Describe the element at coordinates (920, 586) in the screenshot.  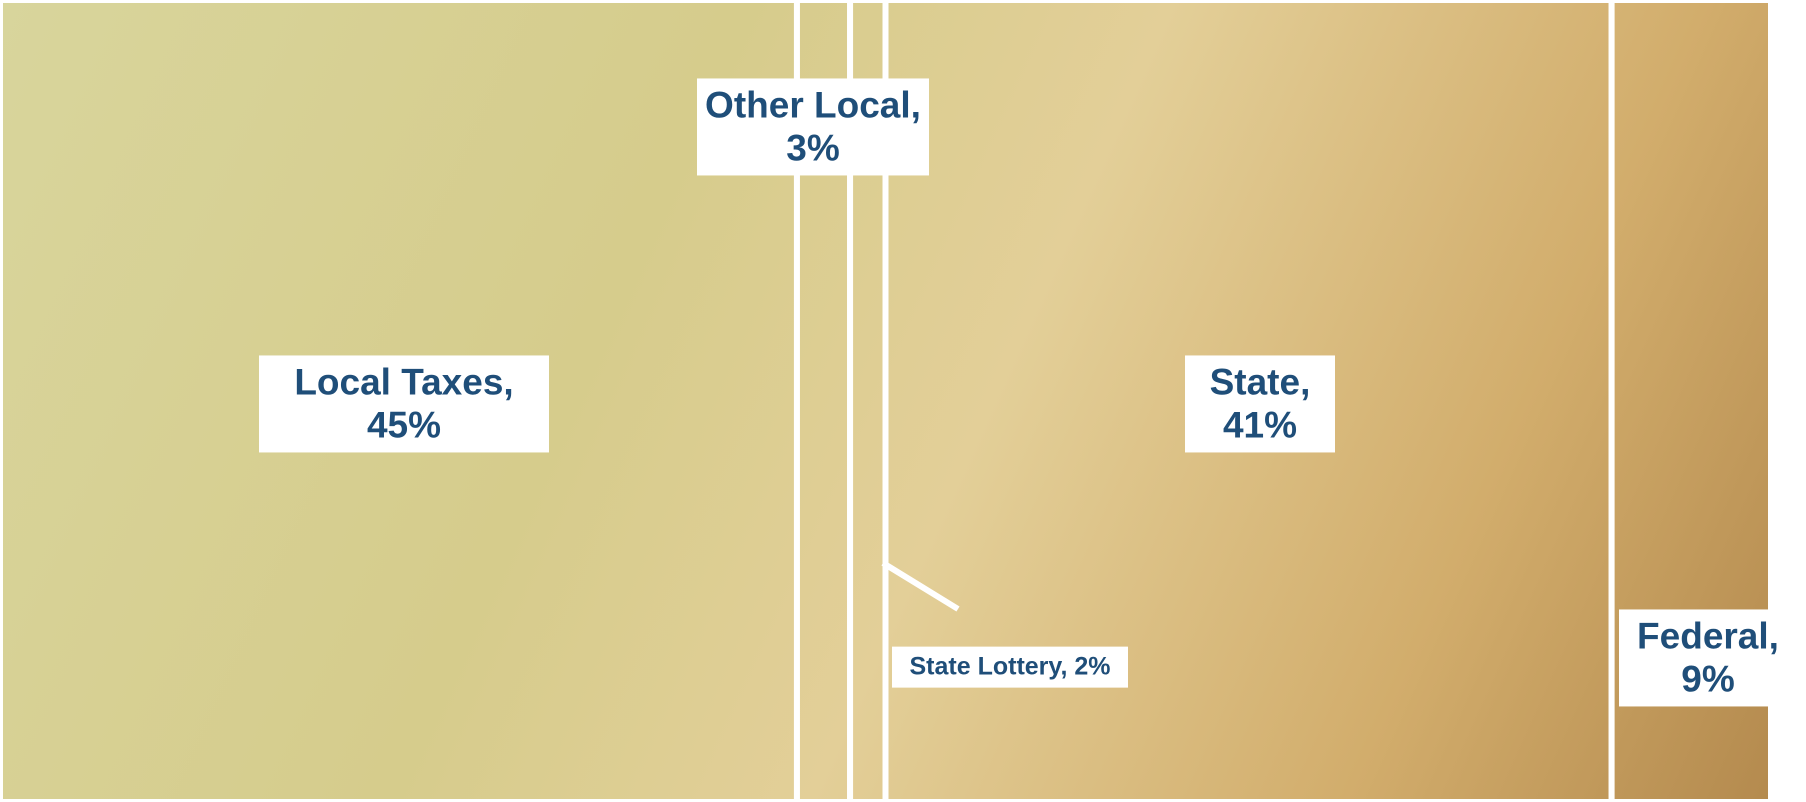
I see `leader-line` at that location.